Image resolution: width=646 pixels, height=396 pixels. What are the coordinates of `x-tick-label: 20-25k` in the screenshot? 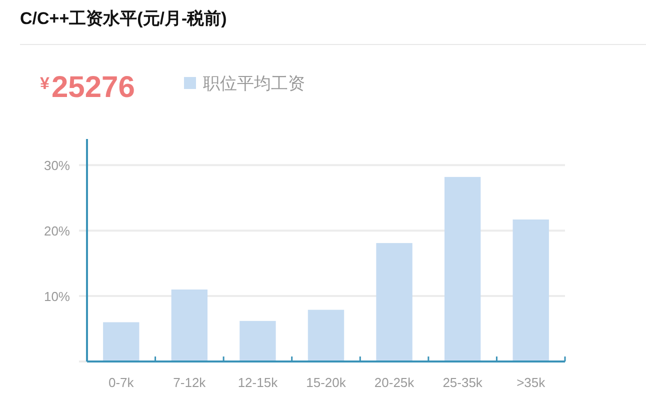 It's located at (394, 382).